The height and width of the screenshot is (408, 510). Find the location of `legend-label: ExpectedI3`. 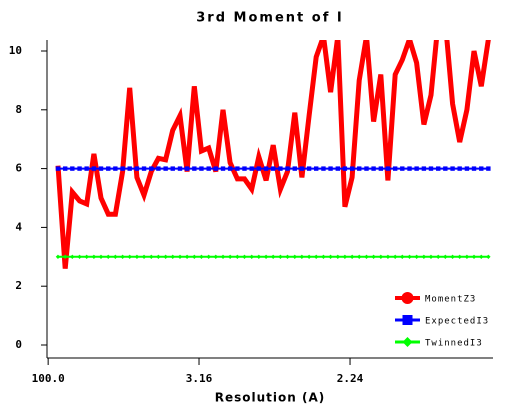

legend-label: ExpectedI3 is located at coordinates (457, 322).